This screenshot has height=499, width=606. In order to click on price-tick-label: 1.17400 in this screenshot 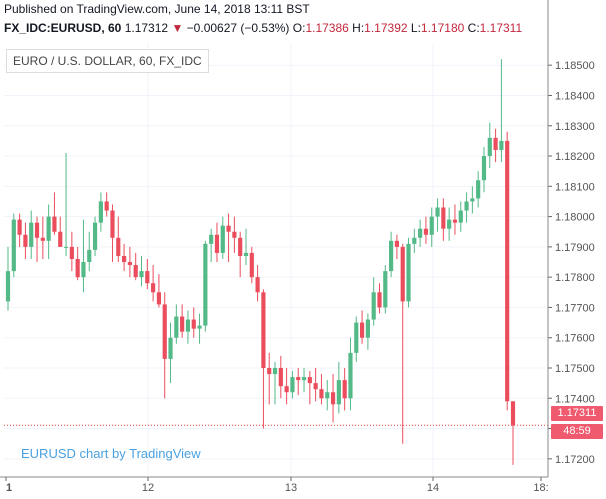, I will do `click(575, 399)`.